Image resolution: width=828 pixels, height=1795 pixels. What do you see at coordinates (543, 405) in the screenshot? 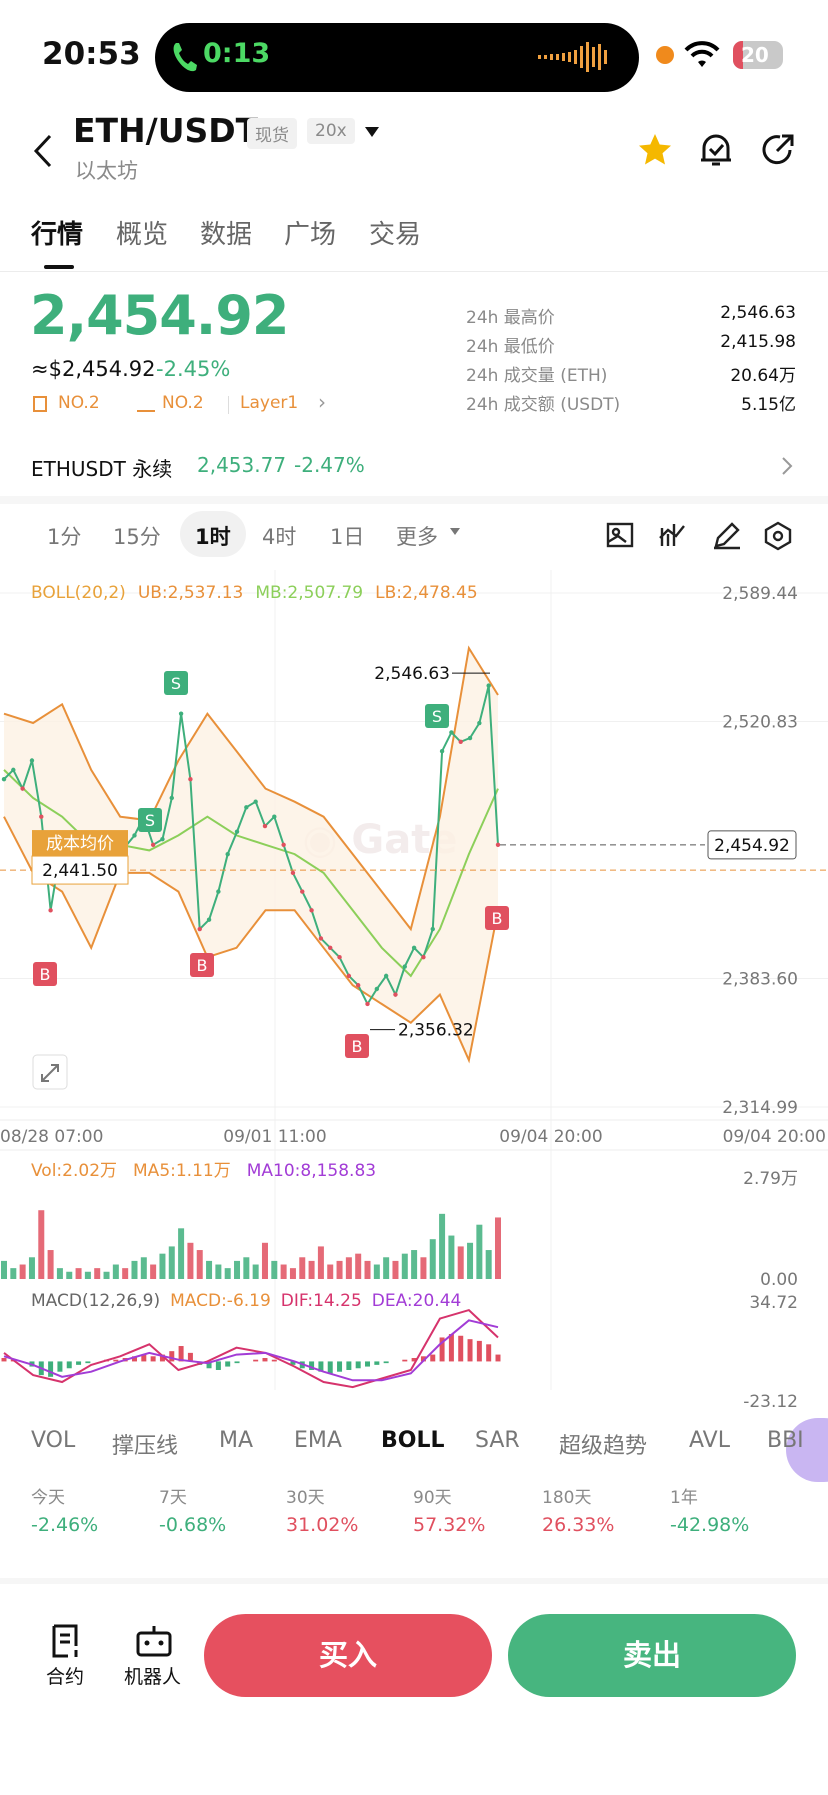
I see `stat-label: 24h 成交额 (USDT)` at bounding box center [543, 405].